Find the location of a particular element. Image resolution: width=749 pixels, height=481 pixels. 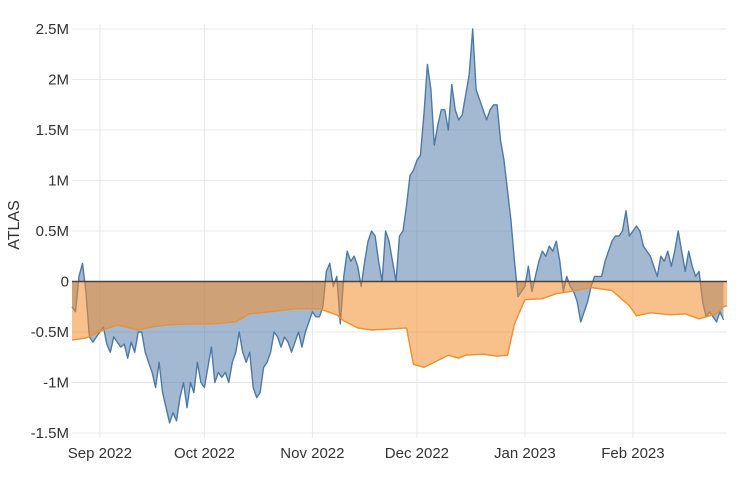

y-axis-title: ATLAS is located at coordinates (14, 225).